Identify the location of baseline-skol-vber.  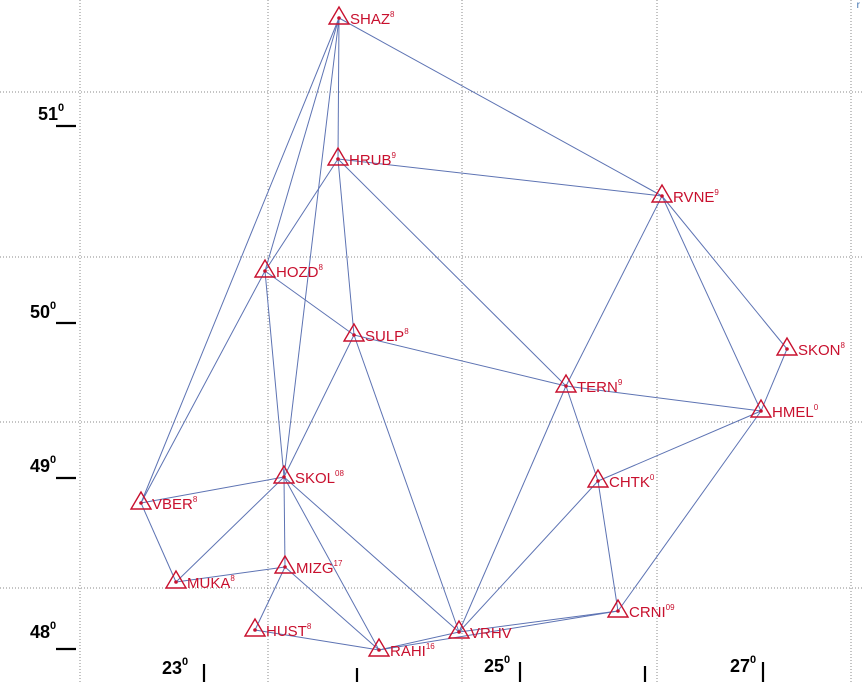
(212, 490).